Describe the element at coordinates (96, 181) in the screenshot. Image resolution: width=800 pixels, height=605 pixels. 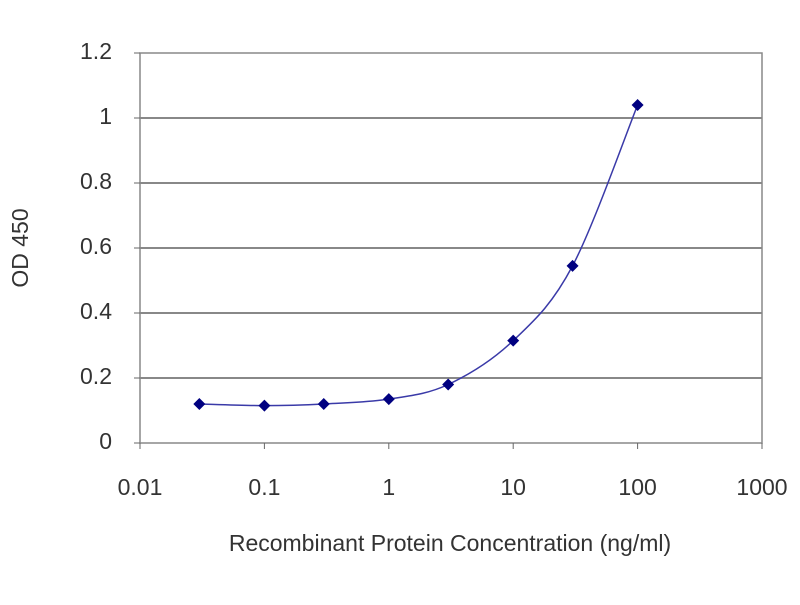
I see `y-tick-label: 0.8` at that location.